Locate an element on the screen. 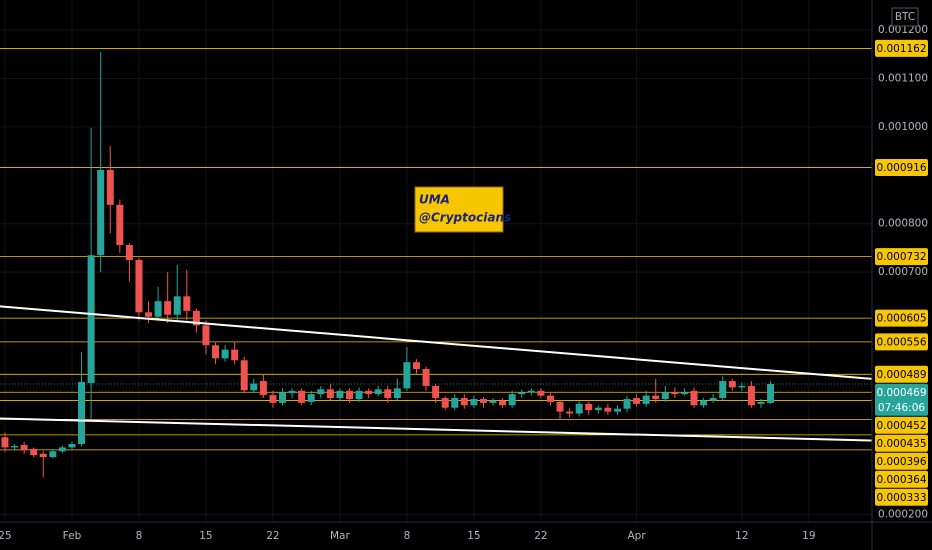  x-tick-label: 19 is located at coordinates (808, 536).